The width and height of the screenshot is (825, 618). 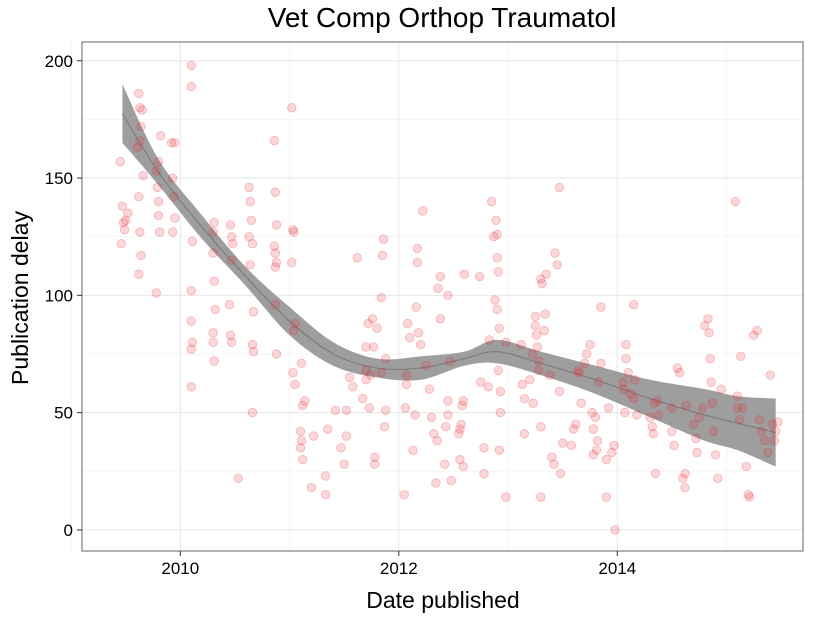 I want to click on x-tick-label: 2012, so click(x=399, y=568).